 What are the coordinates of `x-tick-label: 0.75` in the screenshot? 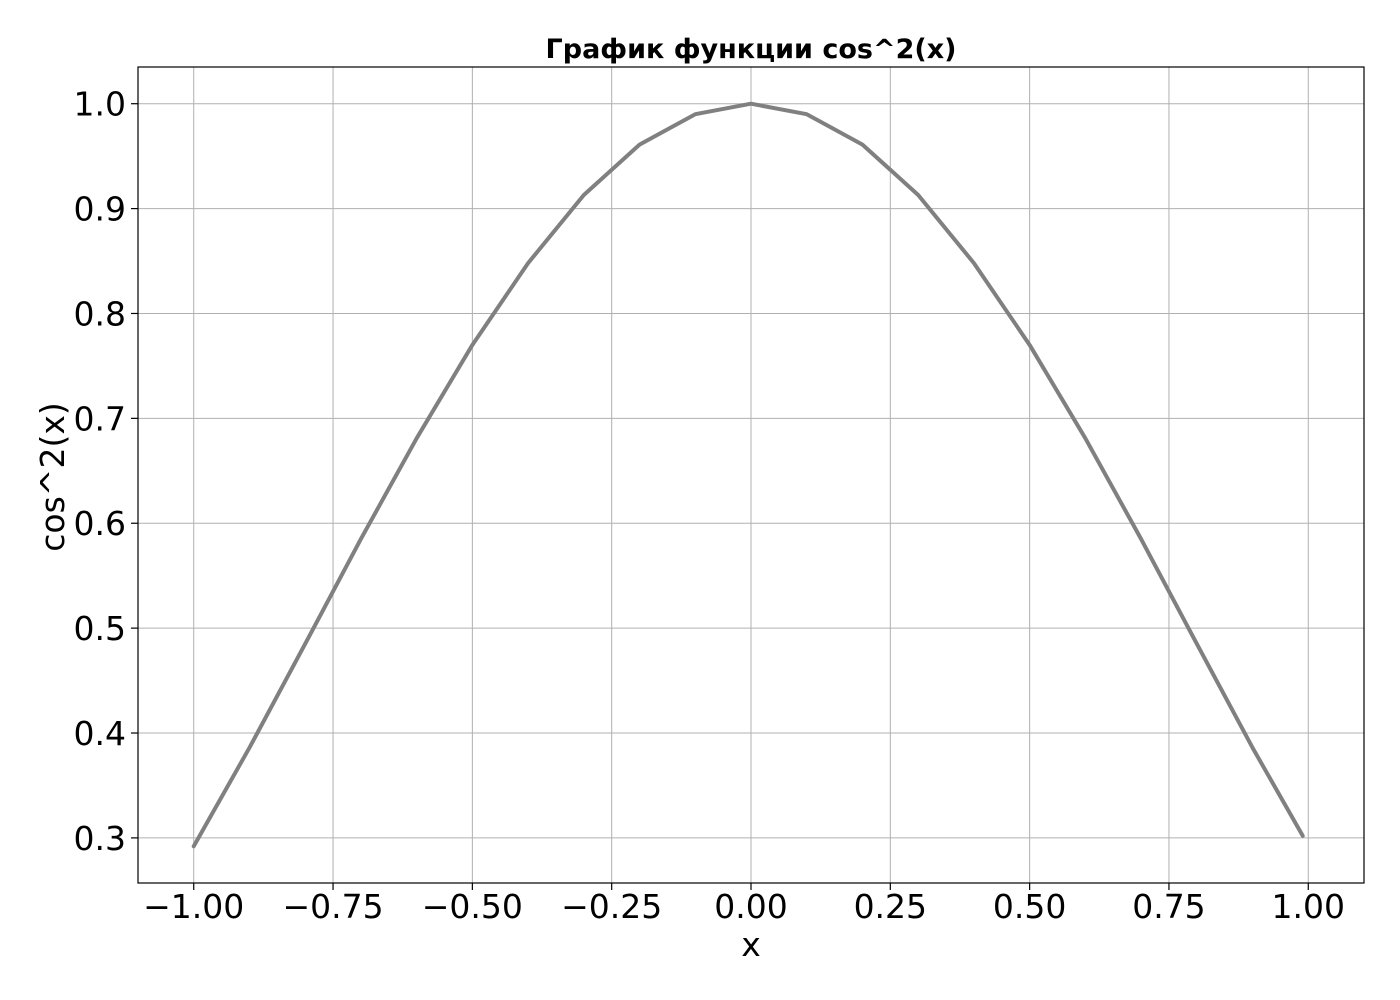 It's located at (1168, 906).